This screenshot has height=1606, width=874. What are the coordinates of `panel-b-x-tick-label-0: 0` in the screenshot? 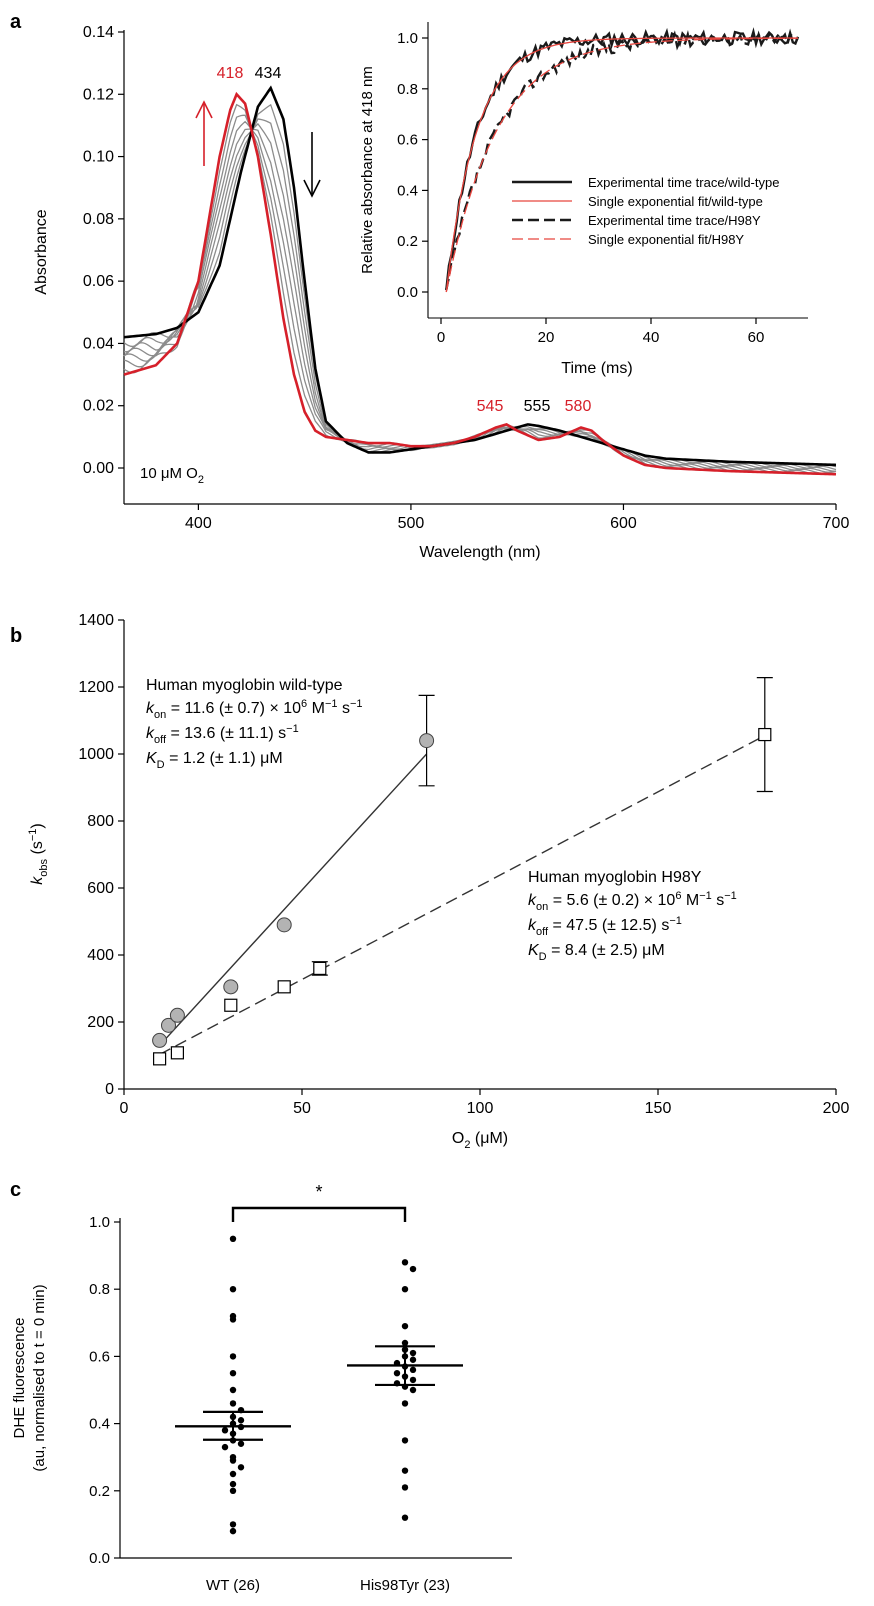 It's located at (124, 1108).